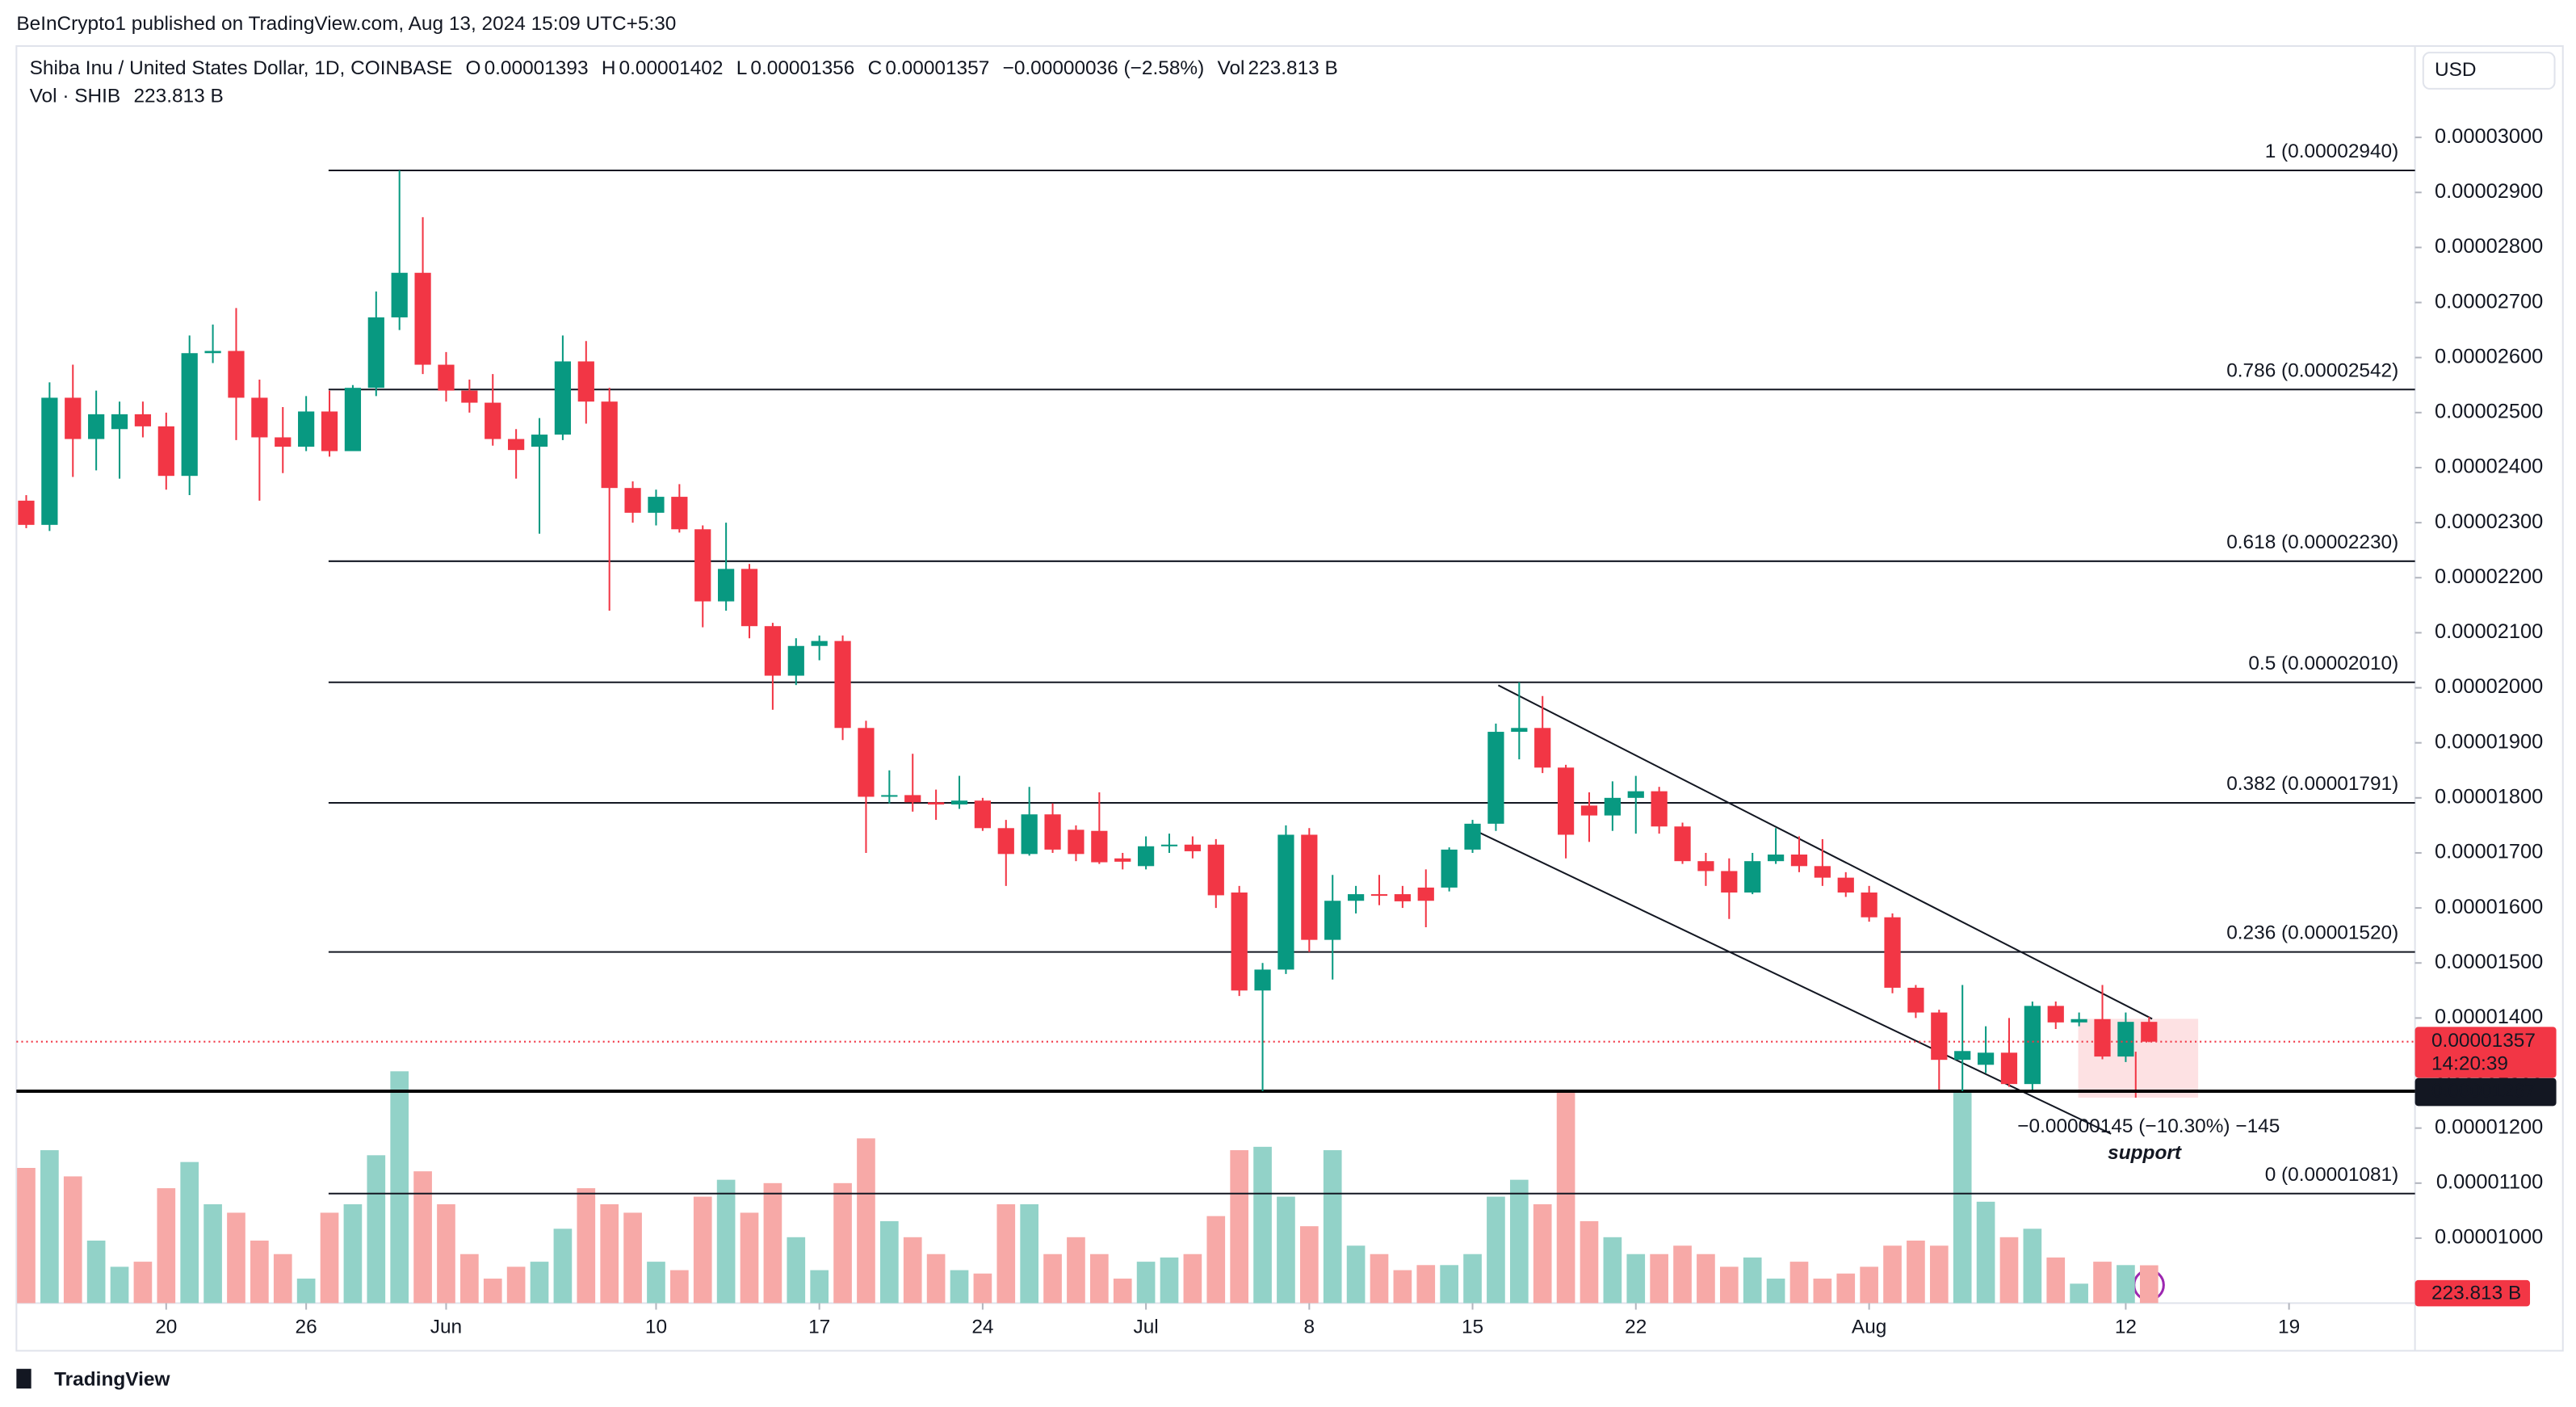  What do you see at coordinates (2489, 1237) in the screenshot?
I see `y-tick-label: 0.00001000` at bounding box center [2489, 1237].